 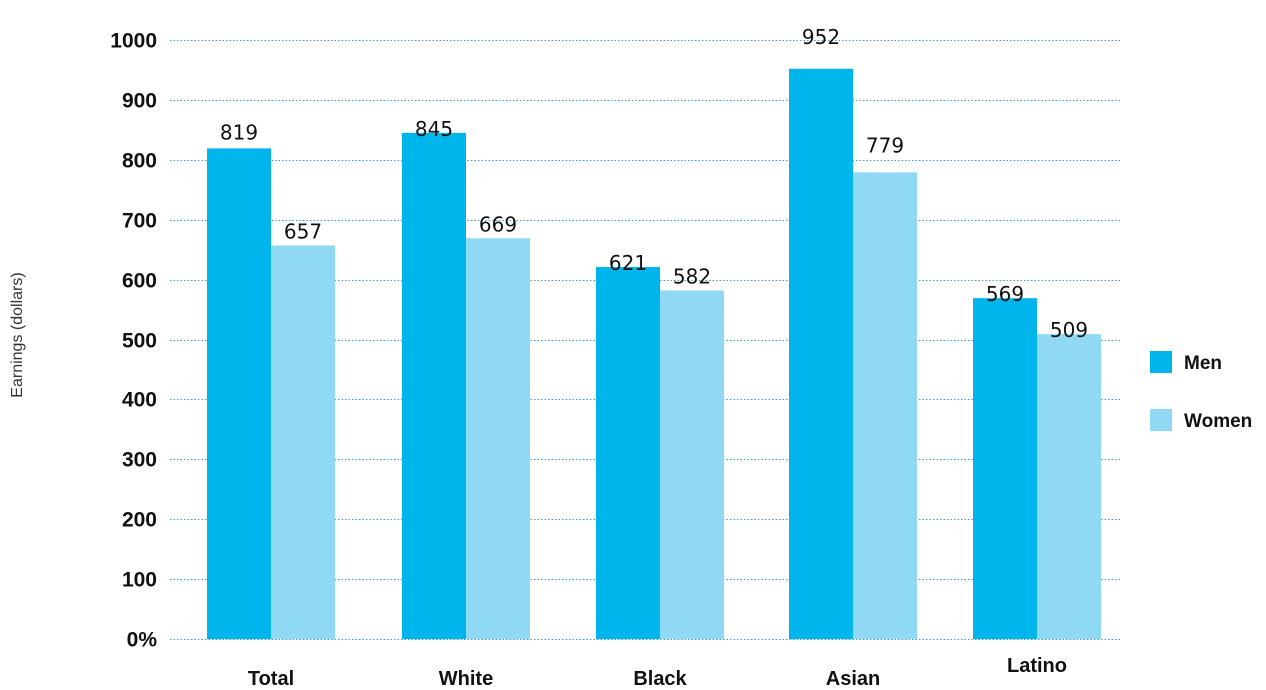 I want to click on y-tick-label: 1000, so click(x=133, y=41).